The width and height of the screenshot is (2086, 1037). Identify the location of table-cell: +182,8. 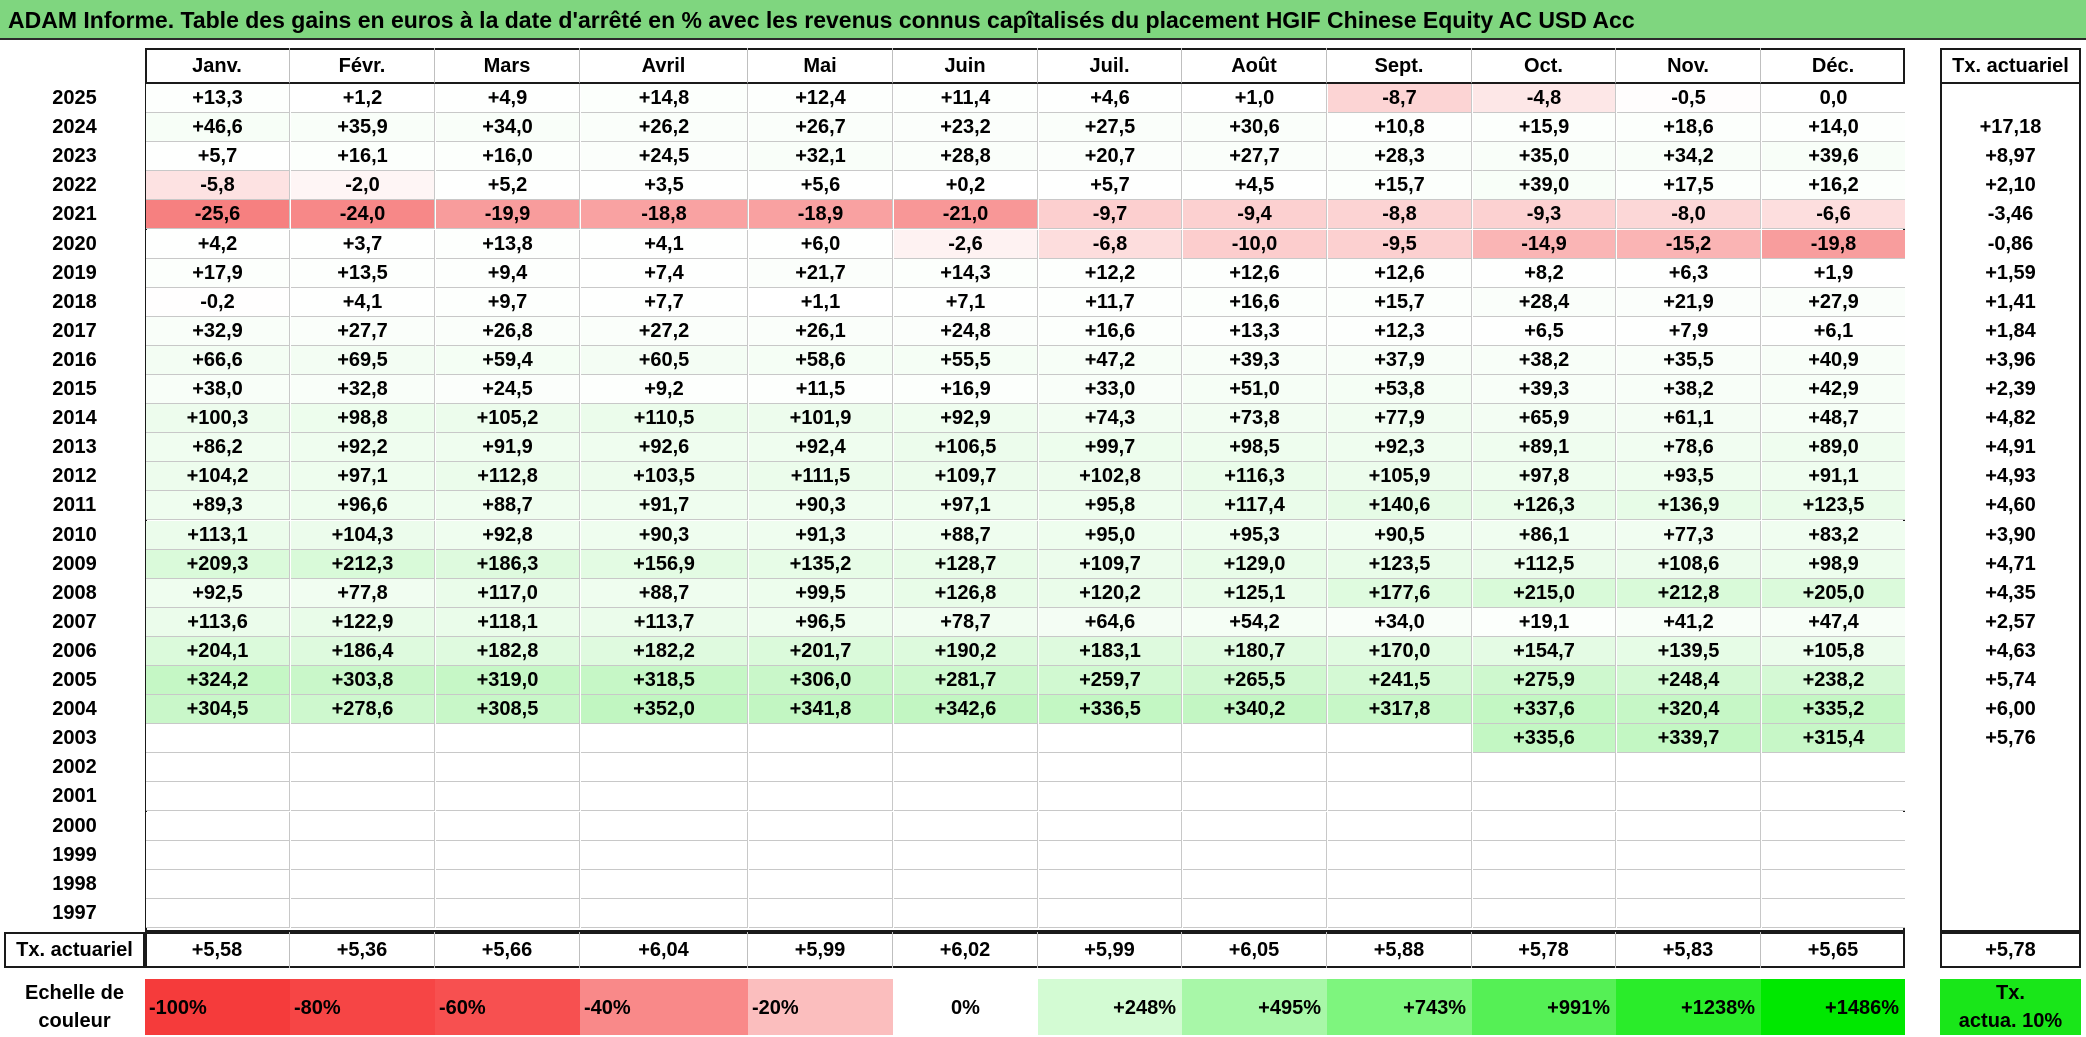
(508, 651).